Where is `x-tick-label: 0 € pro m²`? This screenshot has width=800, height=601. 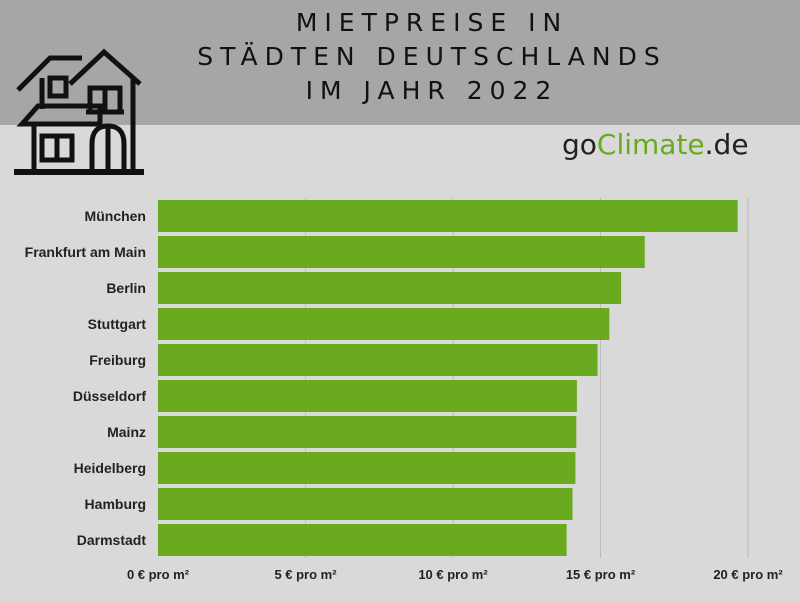 x-tick-label: 0 € pro m² is located at coordinates (158, 574).